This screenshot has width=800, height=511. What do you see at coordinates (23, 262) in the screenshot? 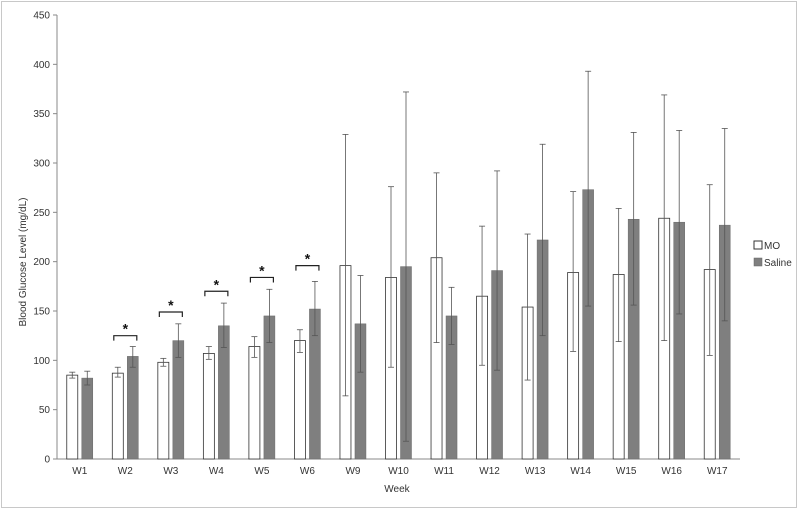
I see `y-axis-title: Blood Glucose Level (mg/dL)` at bounding box center [23, 262].